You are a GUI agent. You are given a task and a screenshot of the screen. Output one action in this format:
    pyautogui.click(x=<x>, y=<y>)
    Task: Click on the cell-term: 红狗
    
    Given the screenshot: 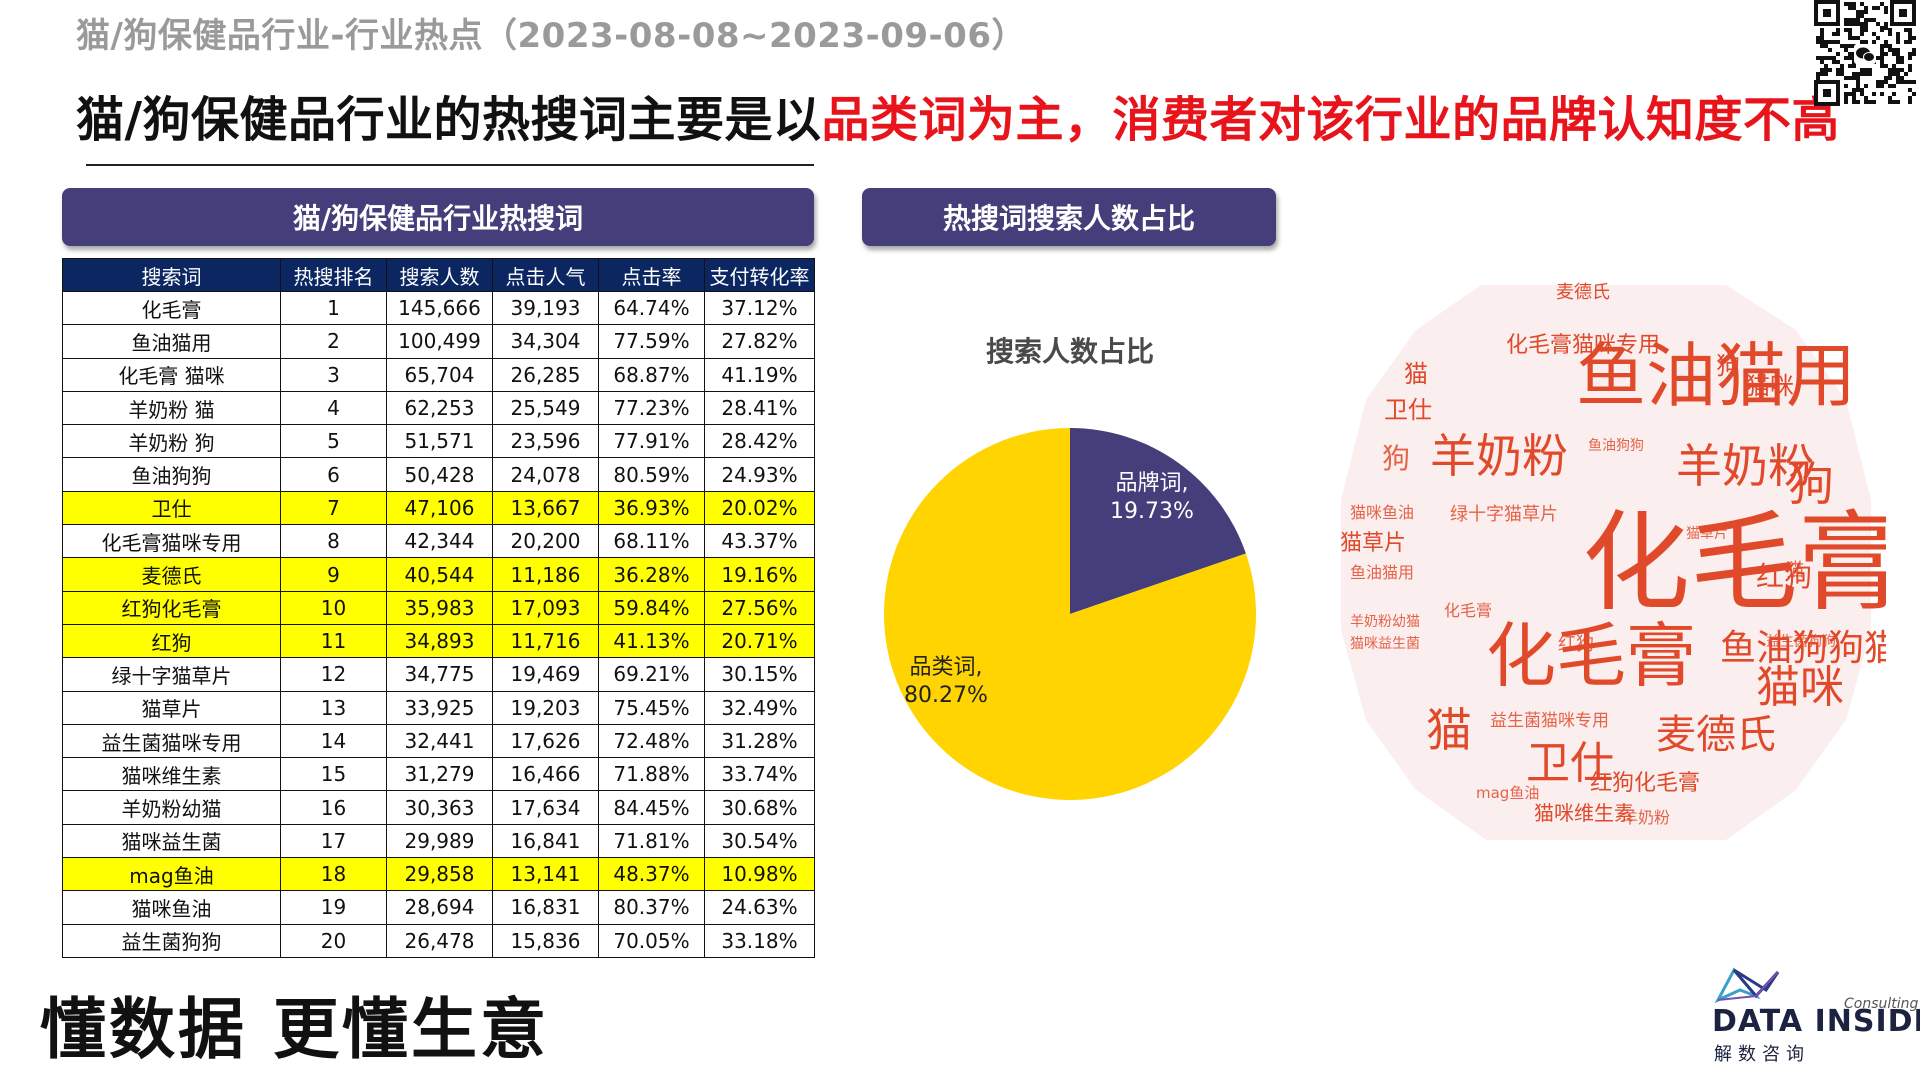 What is the action you would take?
    pyautogui.click(x=171, y=641)
    